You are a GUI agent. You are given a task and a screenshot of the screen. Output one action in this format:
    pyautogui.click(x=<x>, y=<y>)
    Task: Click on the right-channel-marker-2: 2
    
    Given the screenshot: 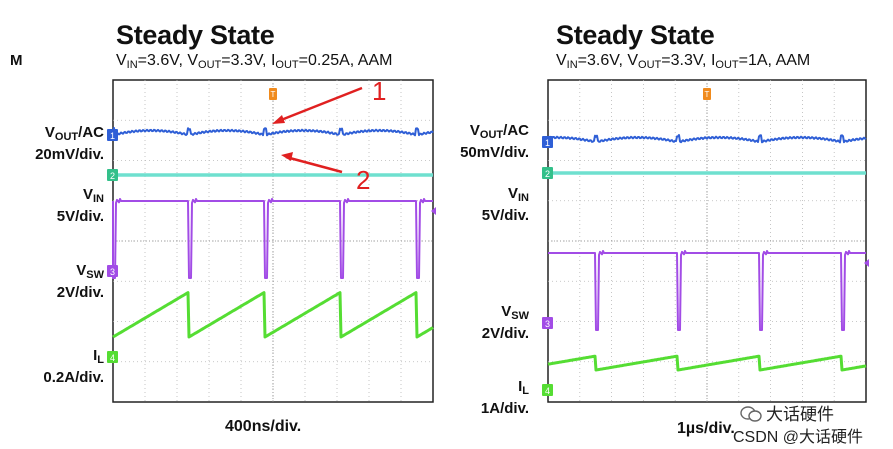 What is the action you would take?
    pyautogui.click(x=547, y=173)
    